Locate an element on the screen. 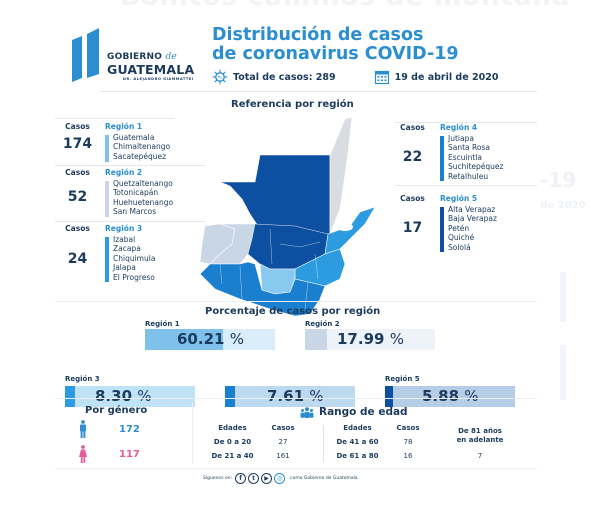 This screenshot has height=510, width=602. logo-line3: DR. ALEJANDRO GIAMMATTEI is located at coordinates (158, 79).